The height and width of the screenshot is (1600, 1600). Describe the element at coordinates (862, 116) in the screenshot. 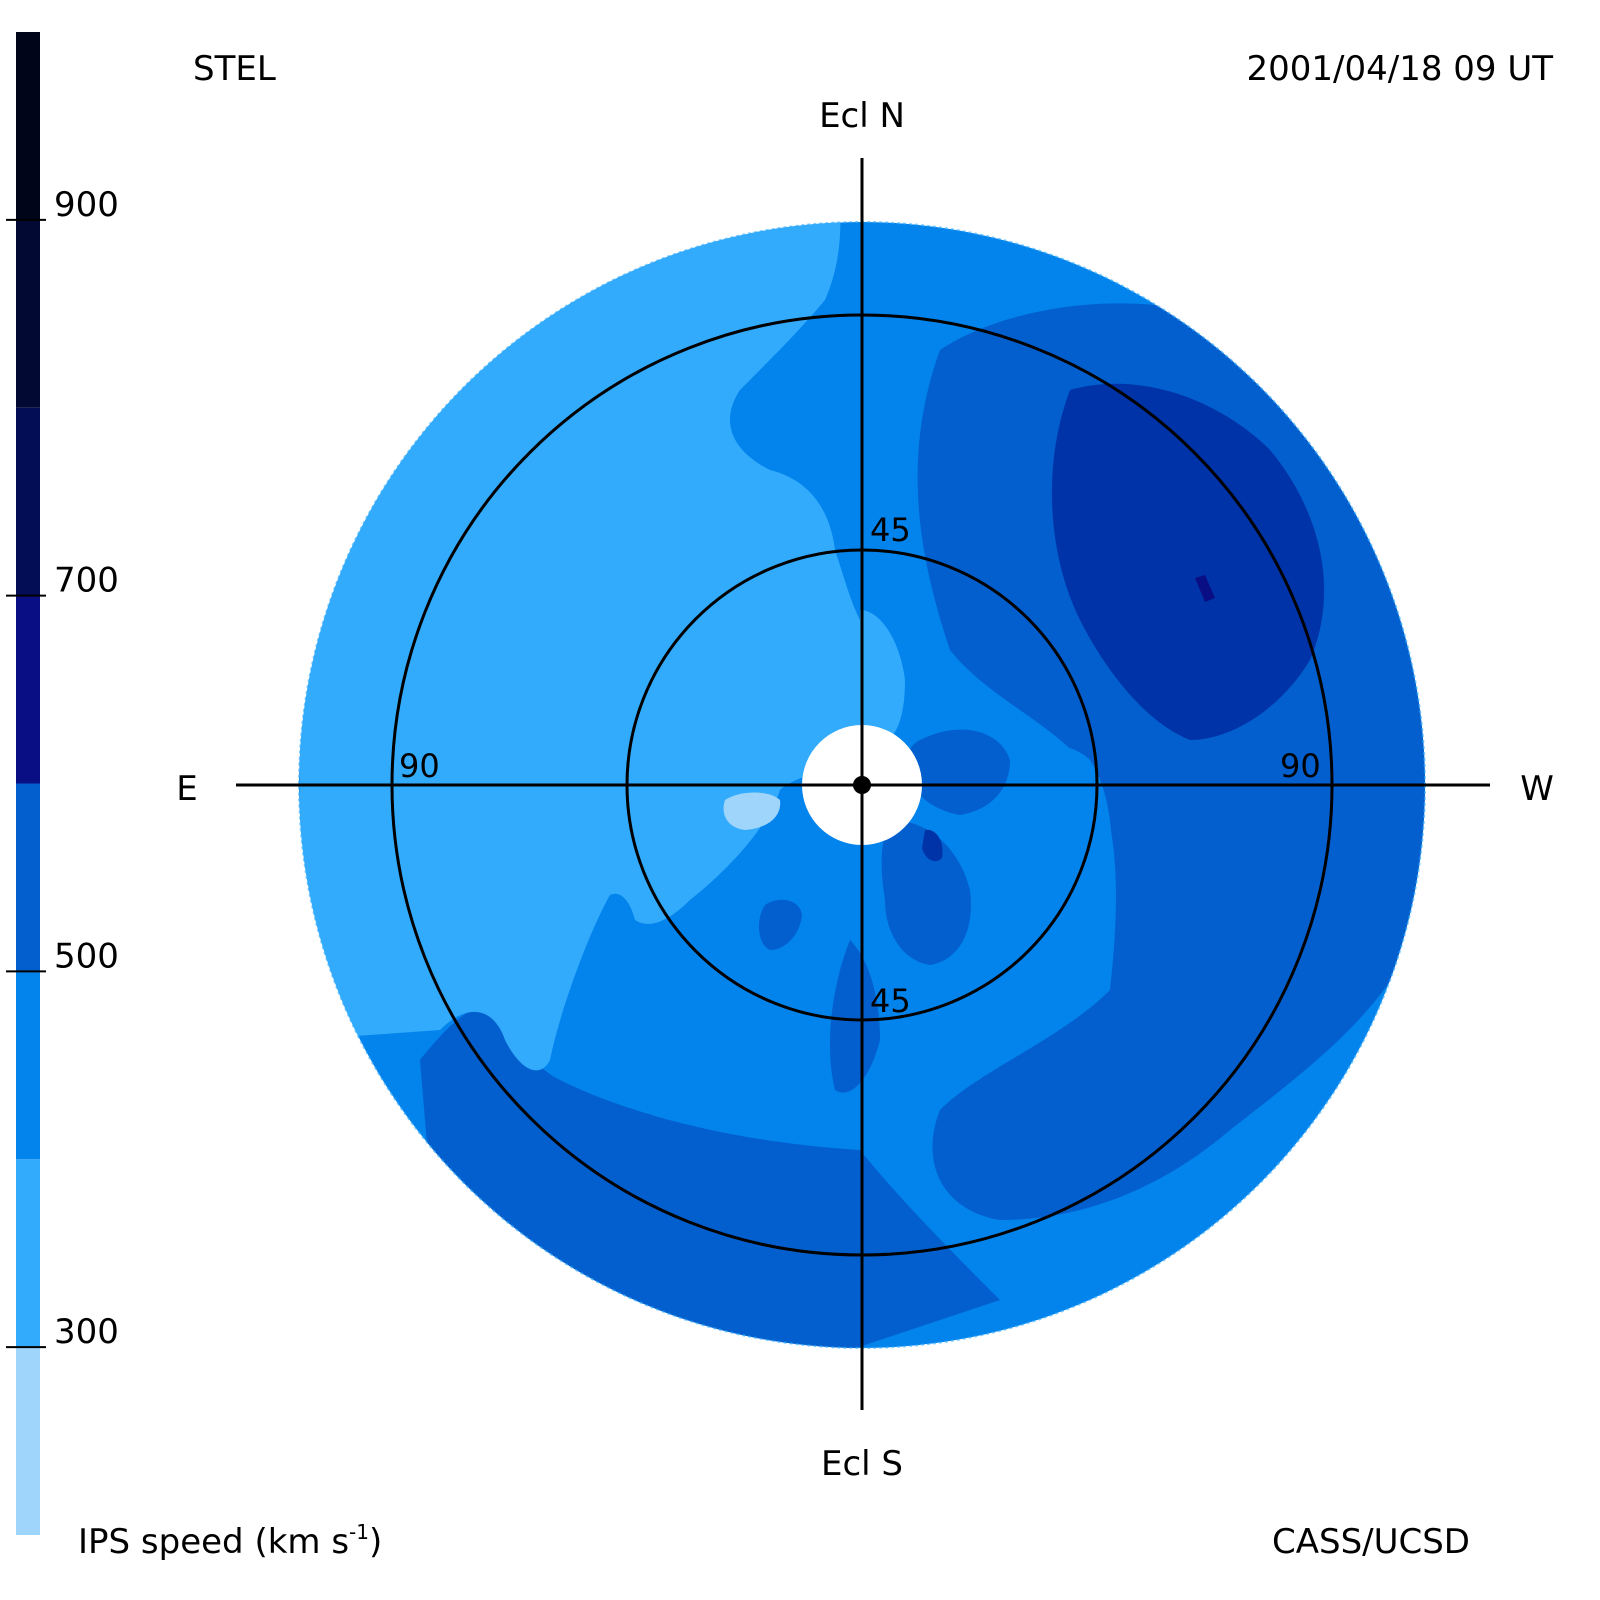

I see `label-ecl-north: Ecl N` at that location.